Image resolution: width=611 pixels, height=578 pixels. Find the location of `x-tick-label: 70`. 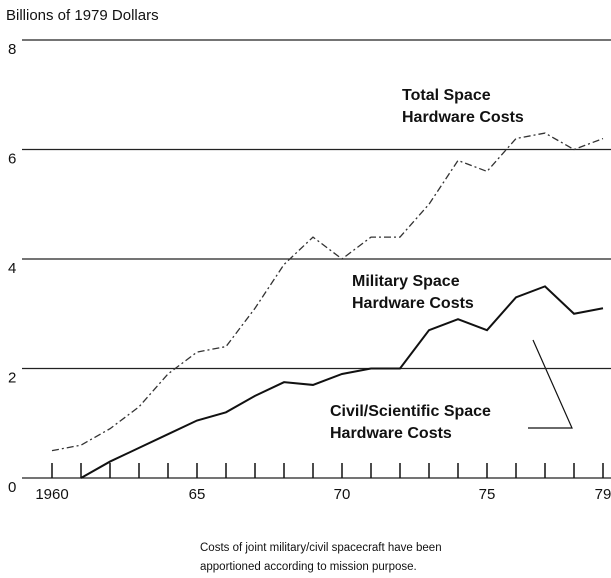

x-tick-label: 70 is located at coordinates (342, 494).